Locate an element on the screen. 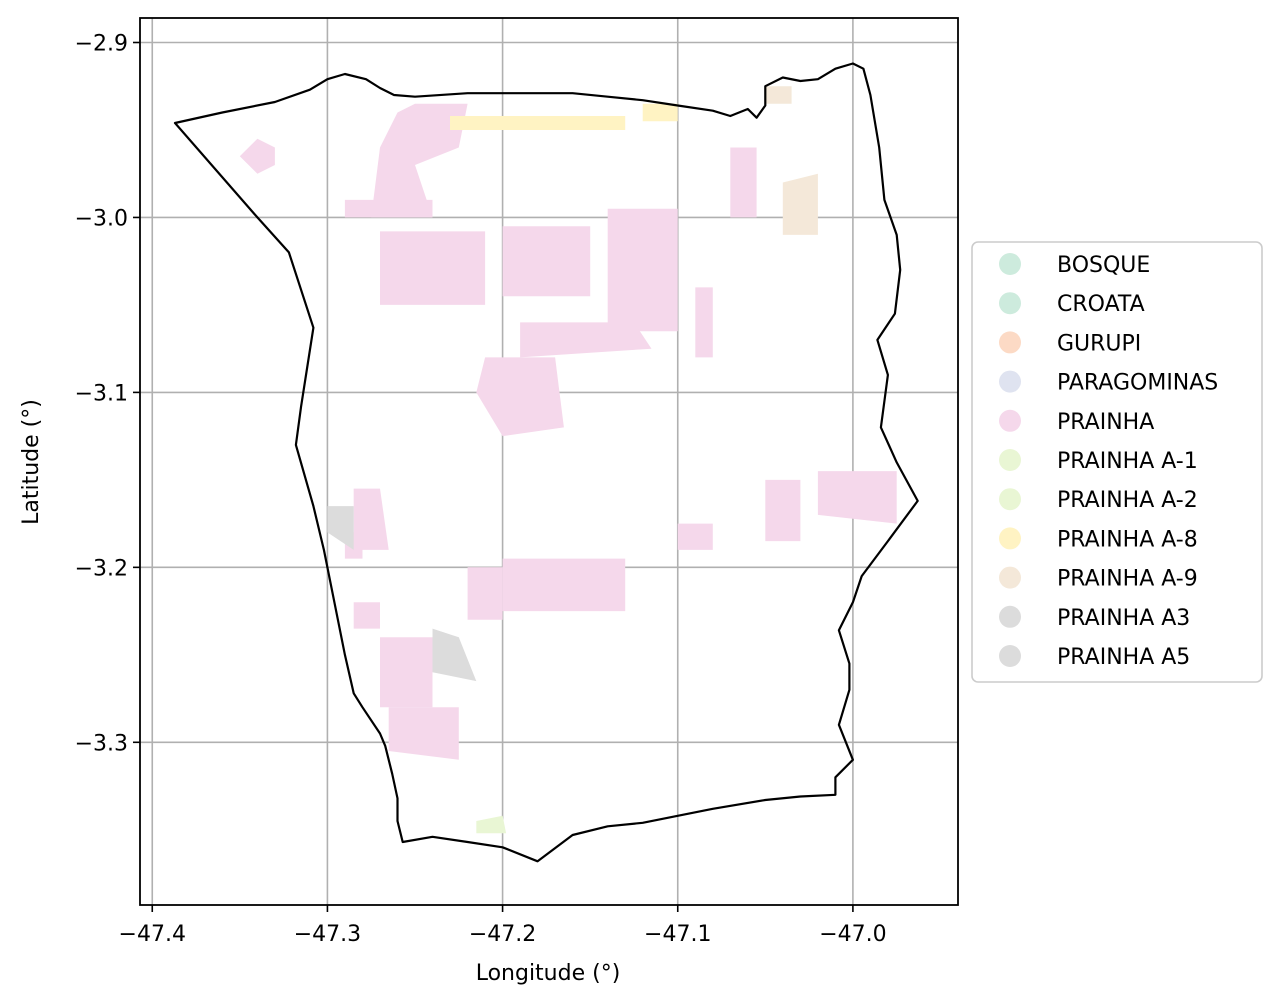 The height and width of the screenshot is (1006, 1281). legend-label: BOSQUE is located at coordinates (1103, 265).